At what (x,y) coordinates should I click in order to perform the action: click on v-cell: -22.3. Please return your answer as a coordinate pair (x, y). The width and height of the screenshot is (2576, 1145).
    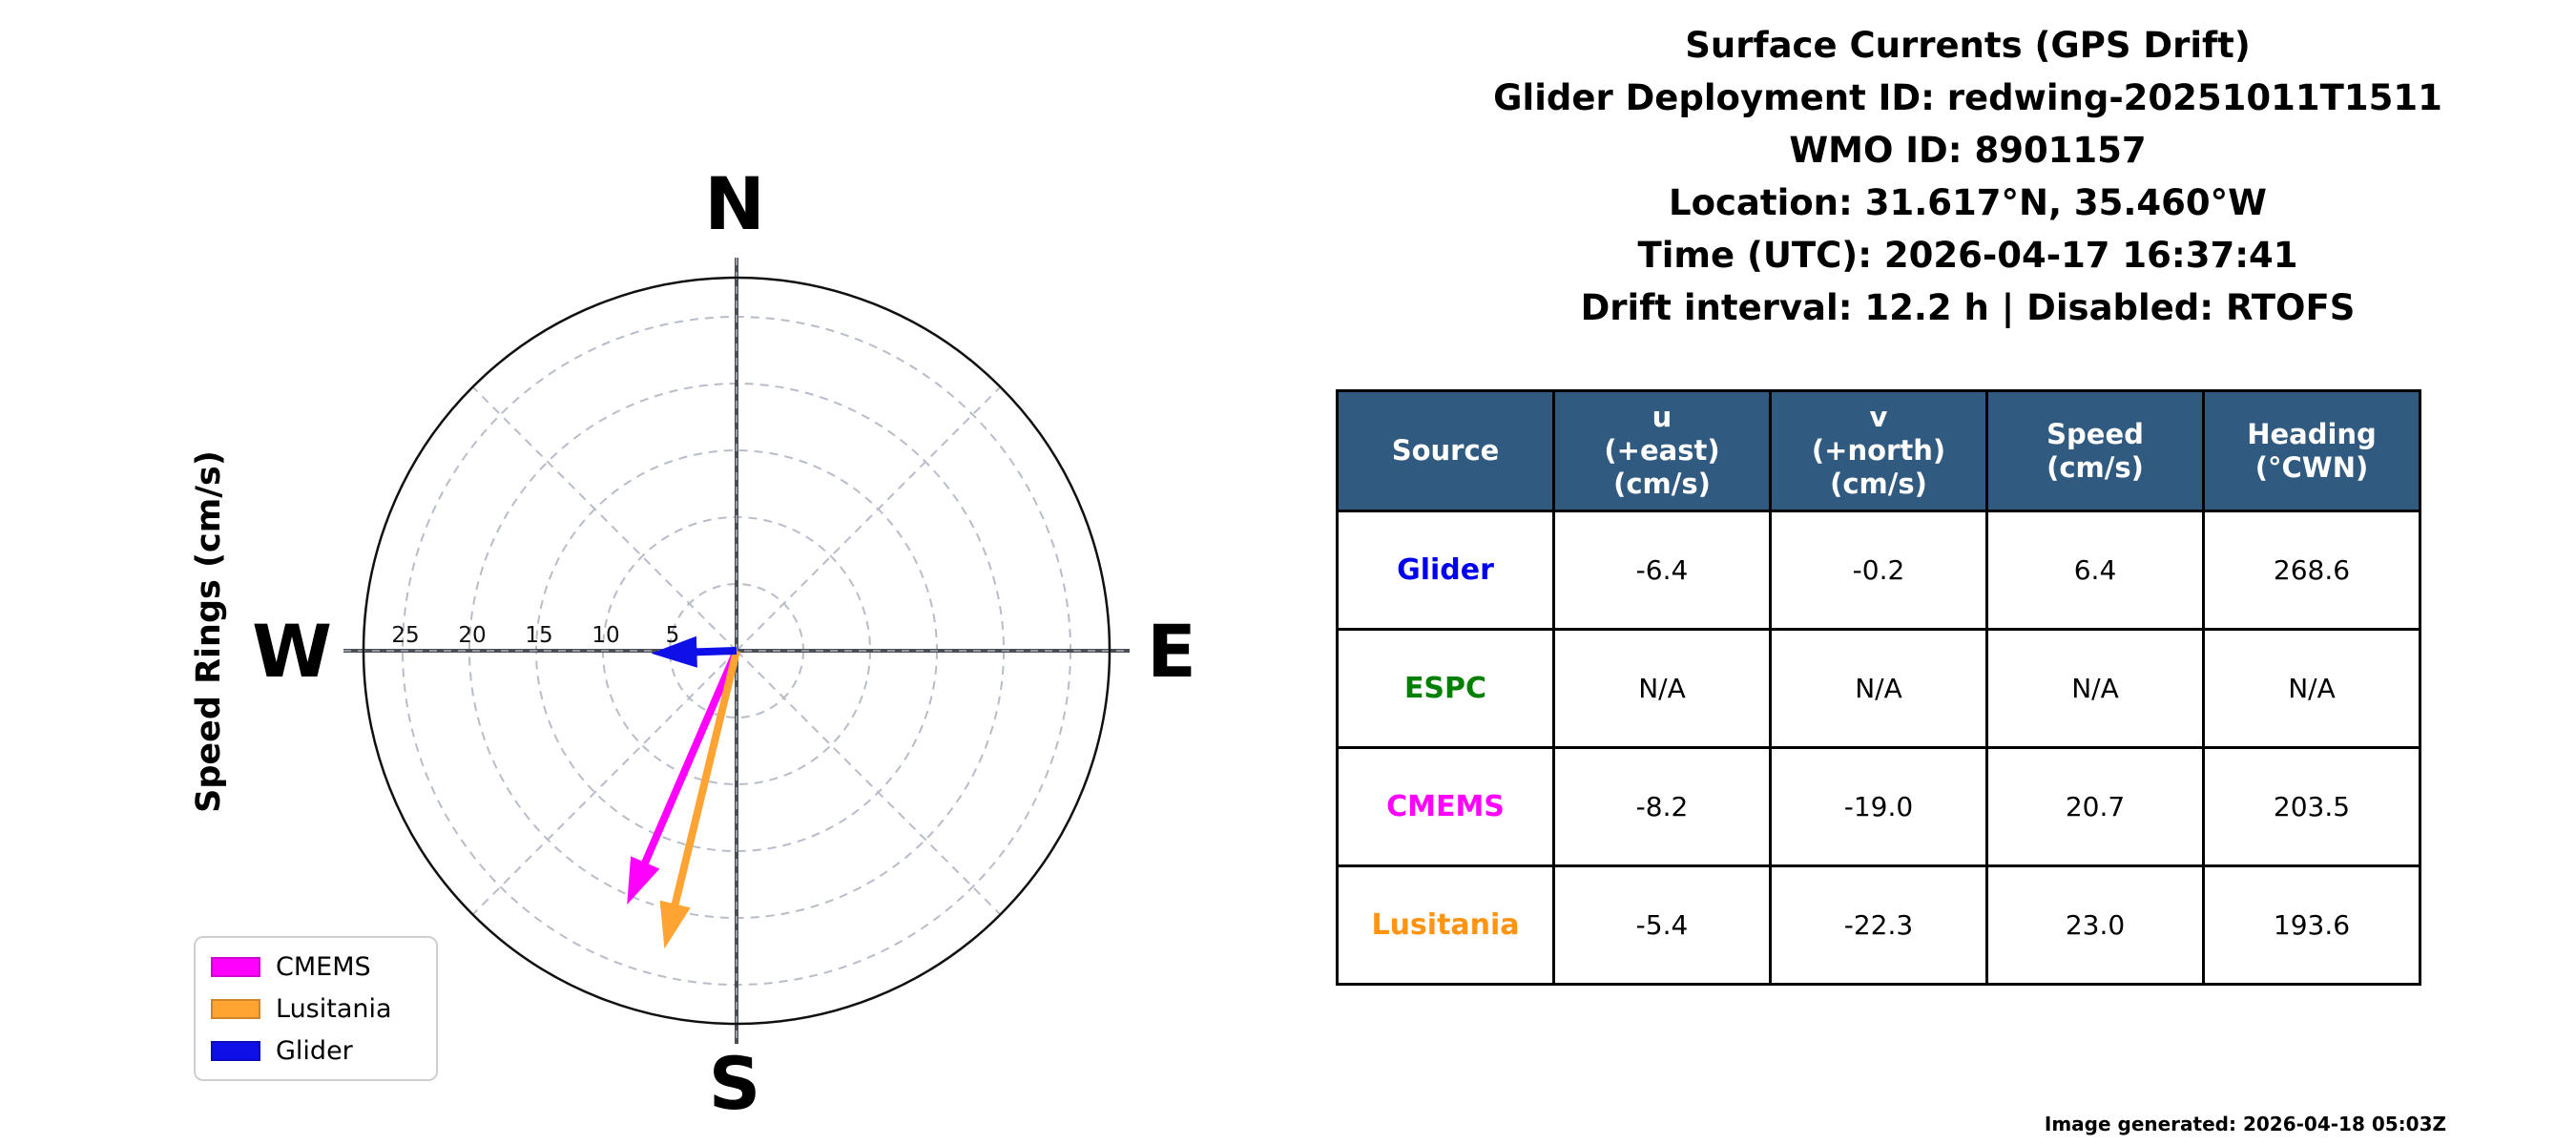
    Looking at the image, I should click on (1878, 925).